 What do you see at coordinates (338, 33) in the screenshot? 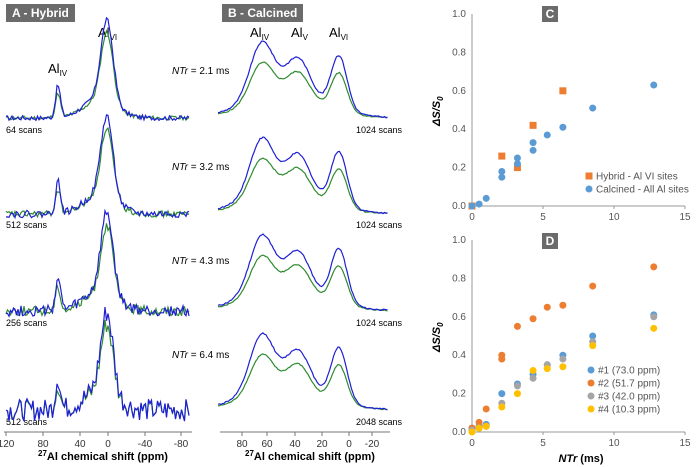
I see `peak-label-b-vi: AlVI` at bounding box center [338, 33].